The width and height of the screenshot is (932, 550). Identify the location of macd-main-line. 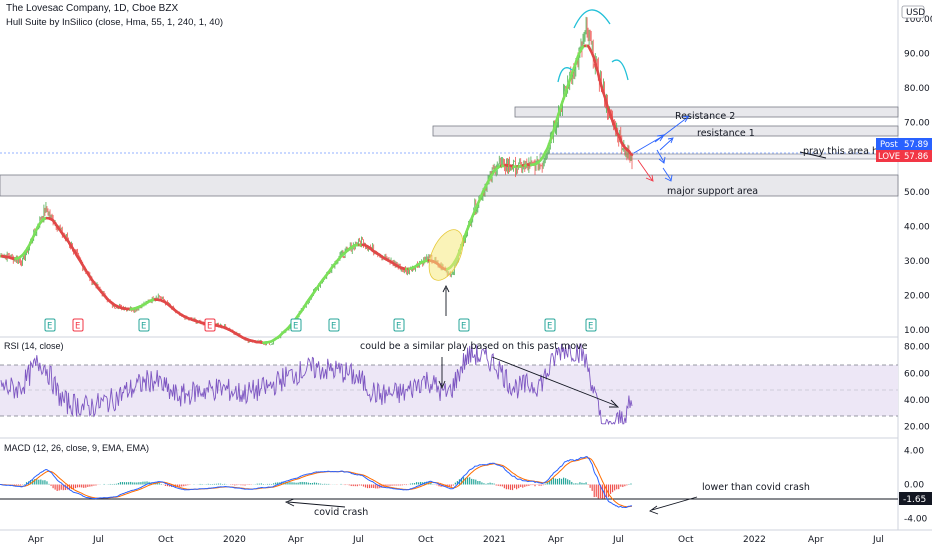
(316, 482).